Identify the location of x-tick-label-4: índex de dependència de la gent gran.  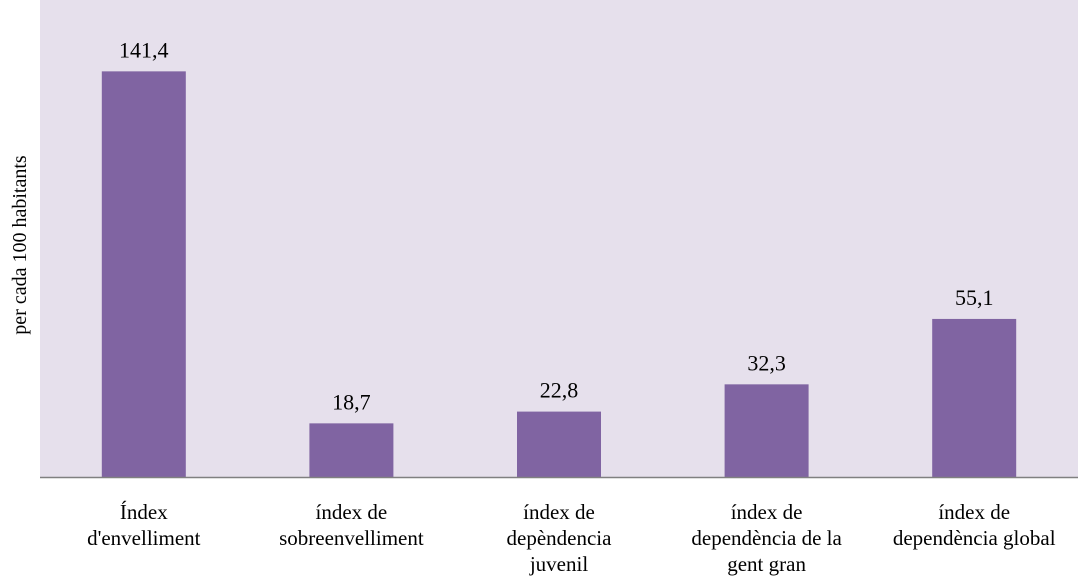
(766, 538).